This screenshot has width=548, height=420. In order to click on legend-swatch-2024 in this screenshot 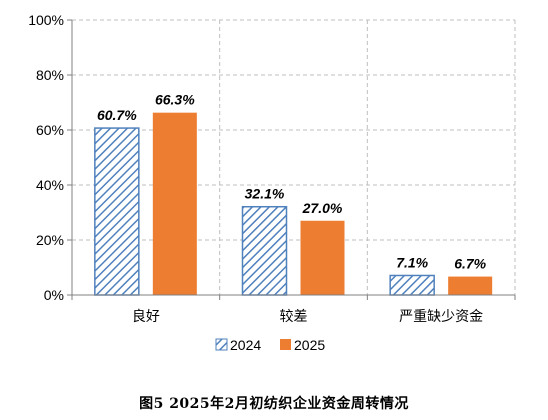, I will do `click(221, 344)`.